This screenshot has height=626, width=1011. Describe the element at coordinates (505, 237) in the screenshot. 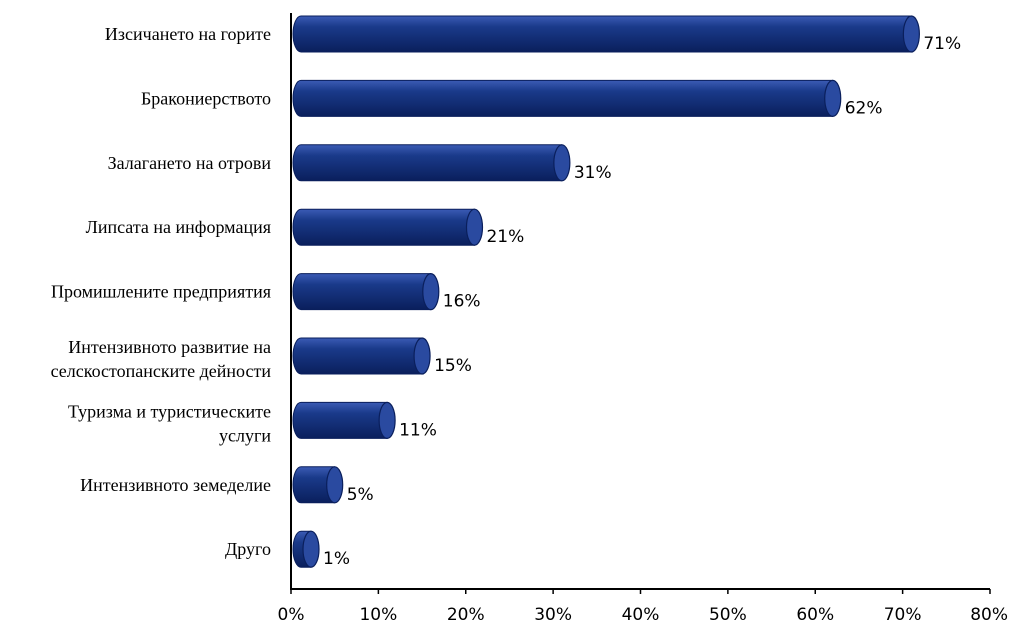

I see `data-label: 21%` at that location.